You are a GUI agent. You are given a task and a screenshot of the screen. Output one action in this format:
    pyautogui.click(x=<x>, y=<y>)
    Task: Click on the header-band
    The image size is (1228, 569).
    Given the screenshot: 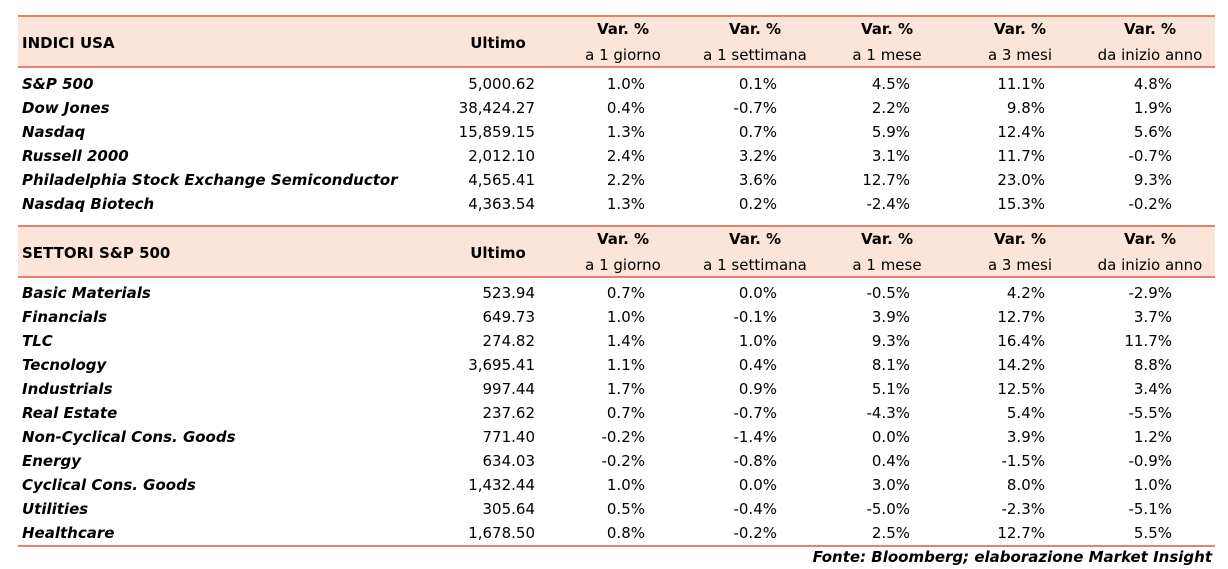 What is the action you would take?
    pyautogui.click(x=616, y=41)
    